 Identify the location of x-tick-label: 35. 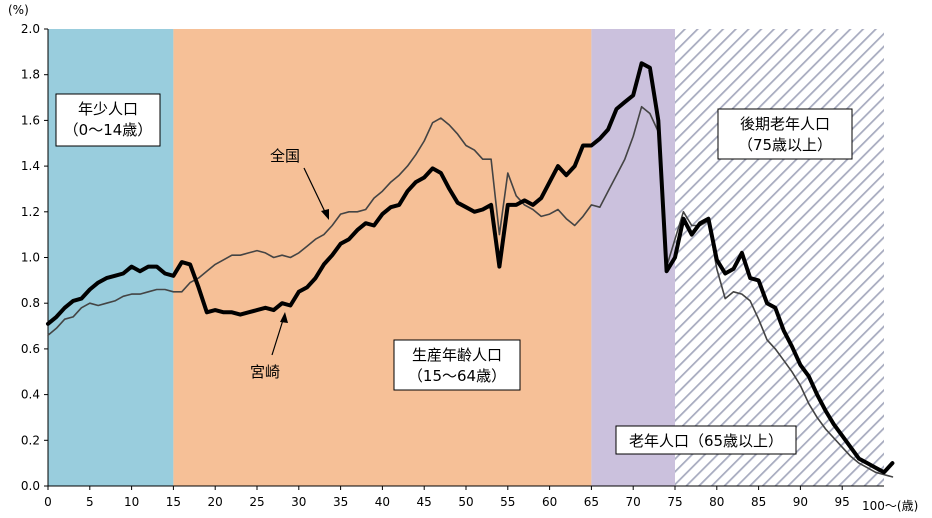
(340, 502).